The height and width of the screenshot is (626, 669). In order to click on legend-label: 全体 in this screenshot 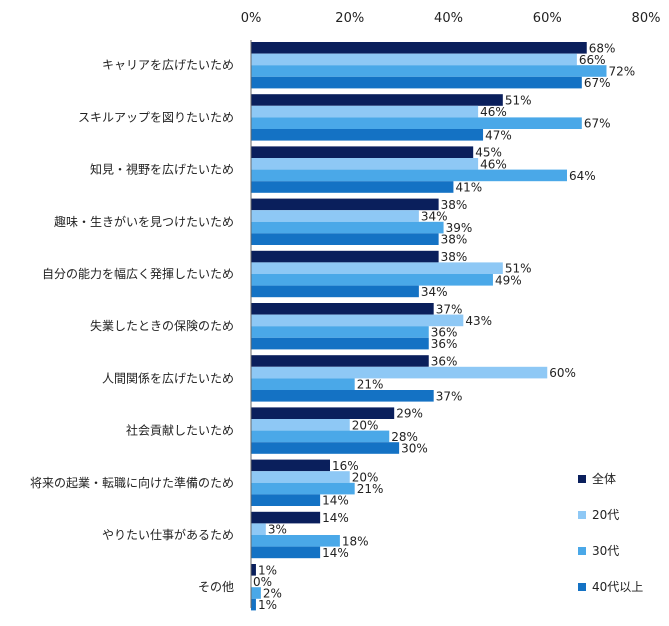, I will do `click(604, 478)`.